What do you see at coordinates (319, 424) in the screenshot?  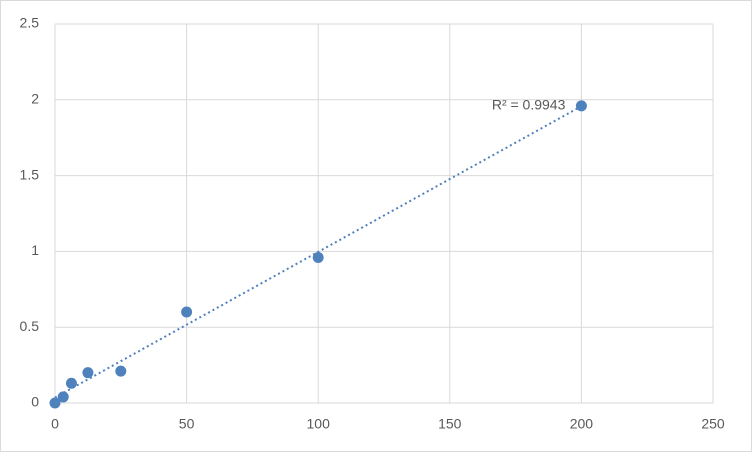 I see `x-tick-label: 100` at bounding box center [319, 424].